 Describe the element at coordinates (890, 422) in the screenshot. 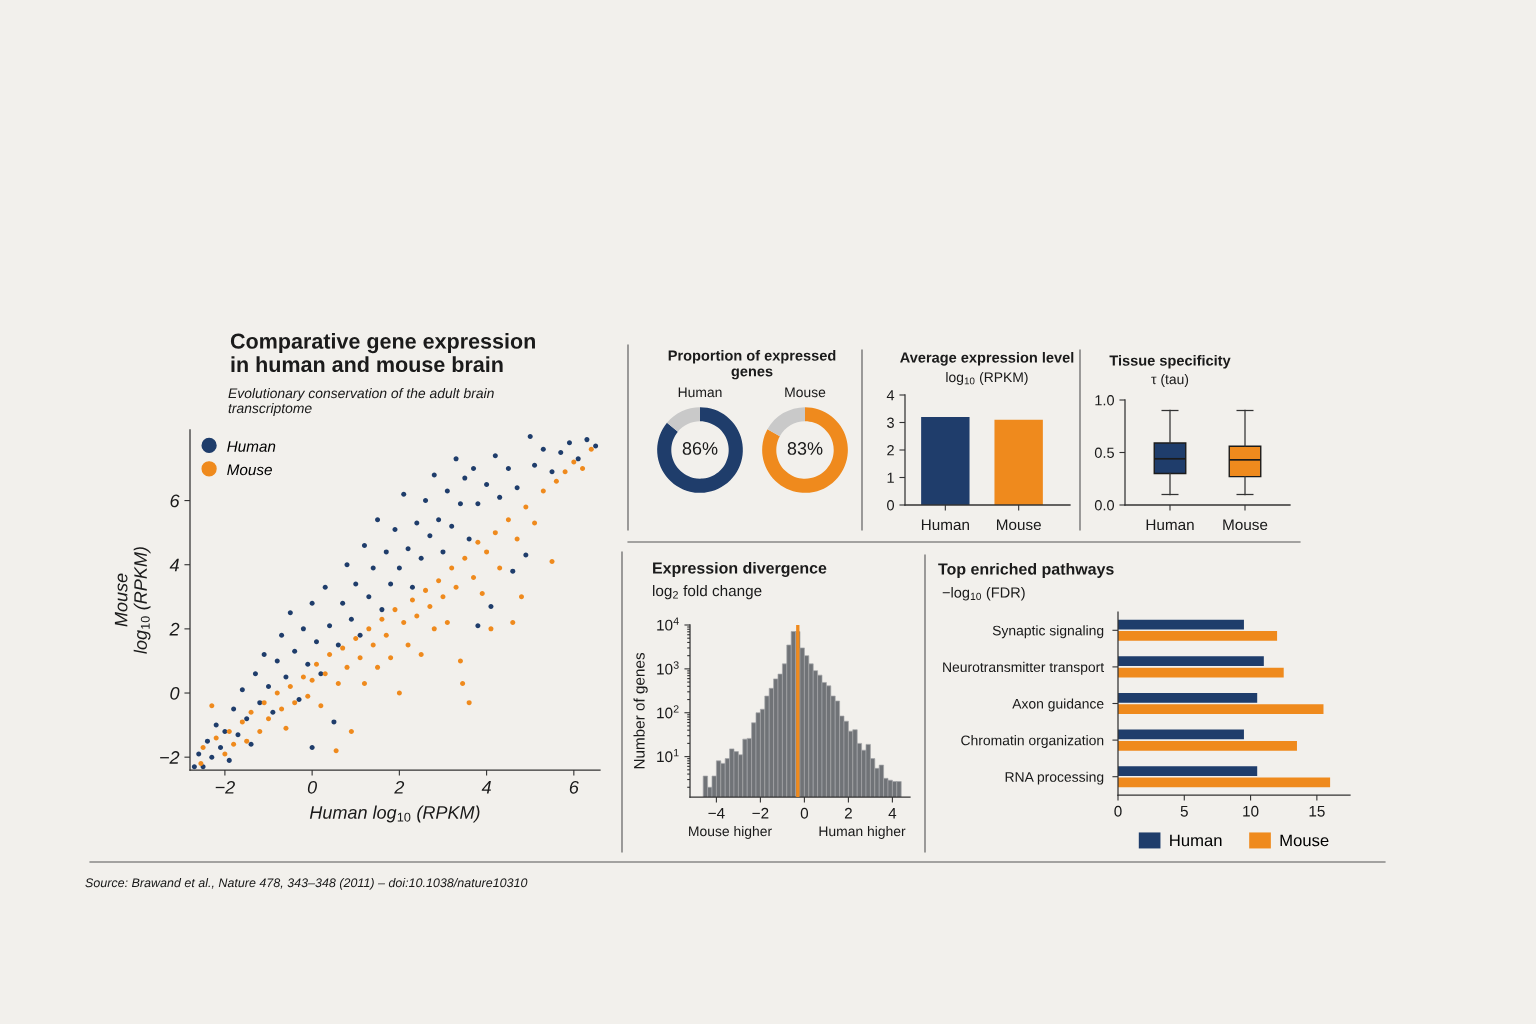

I see `y-tick-label: 3` at that location.